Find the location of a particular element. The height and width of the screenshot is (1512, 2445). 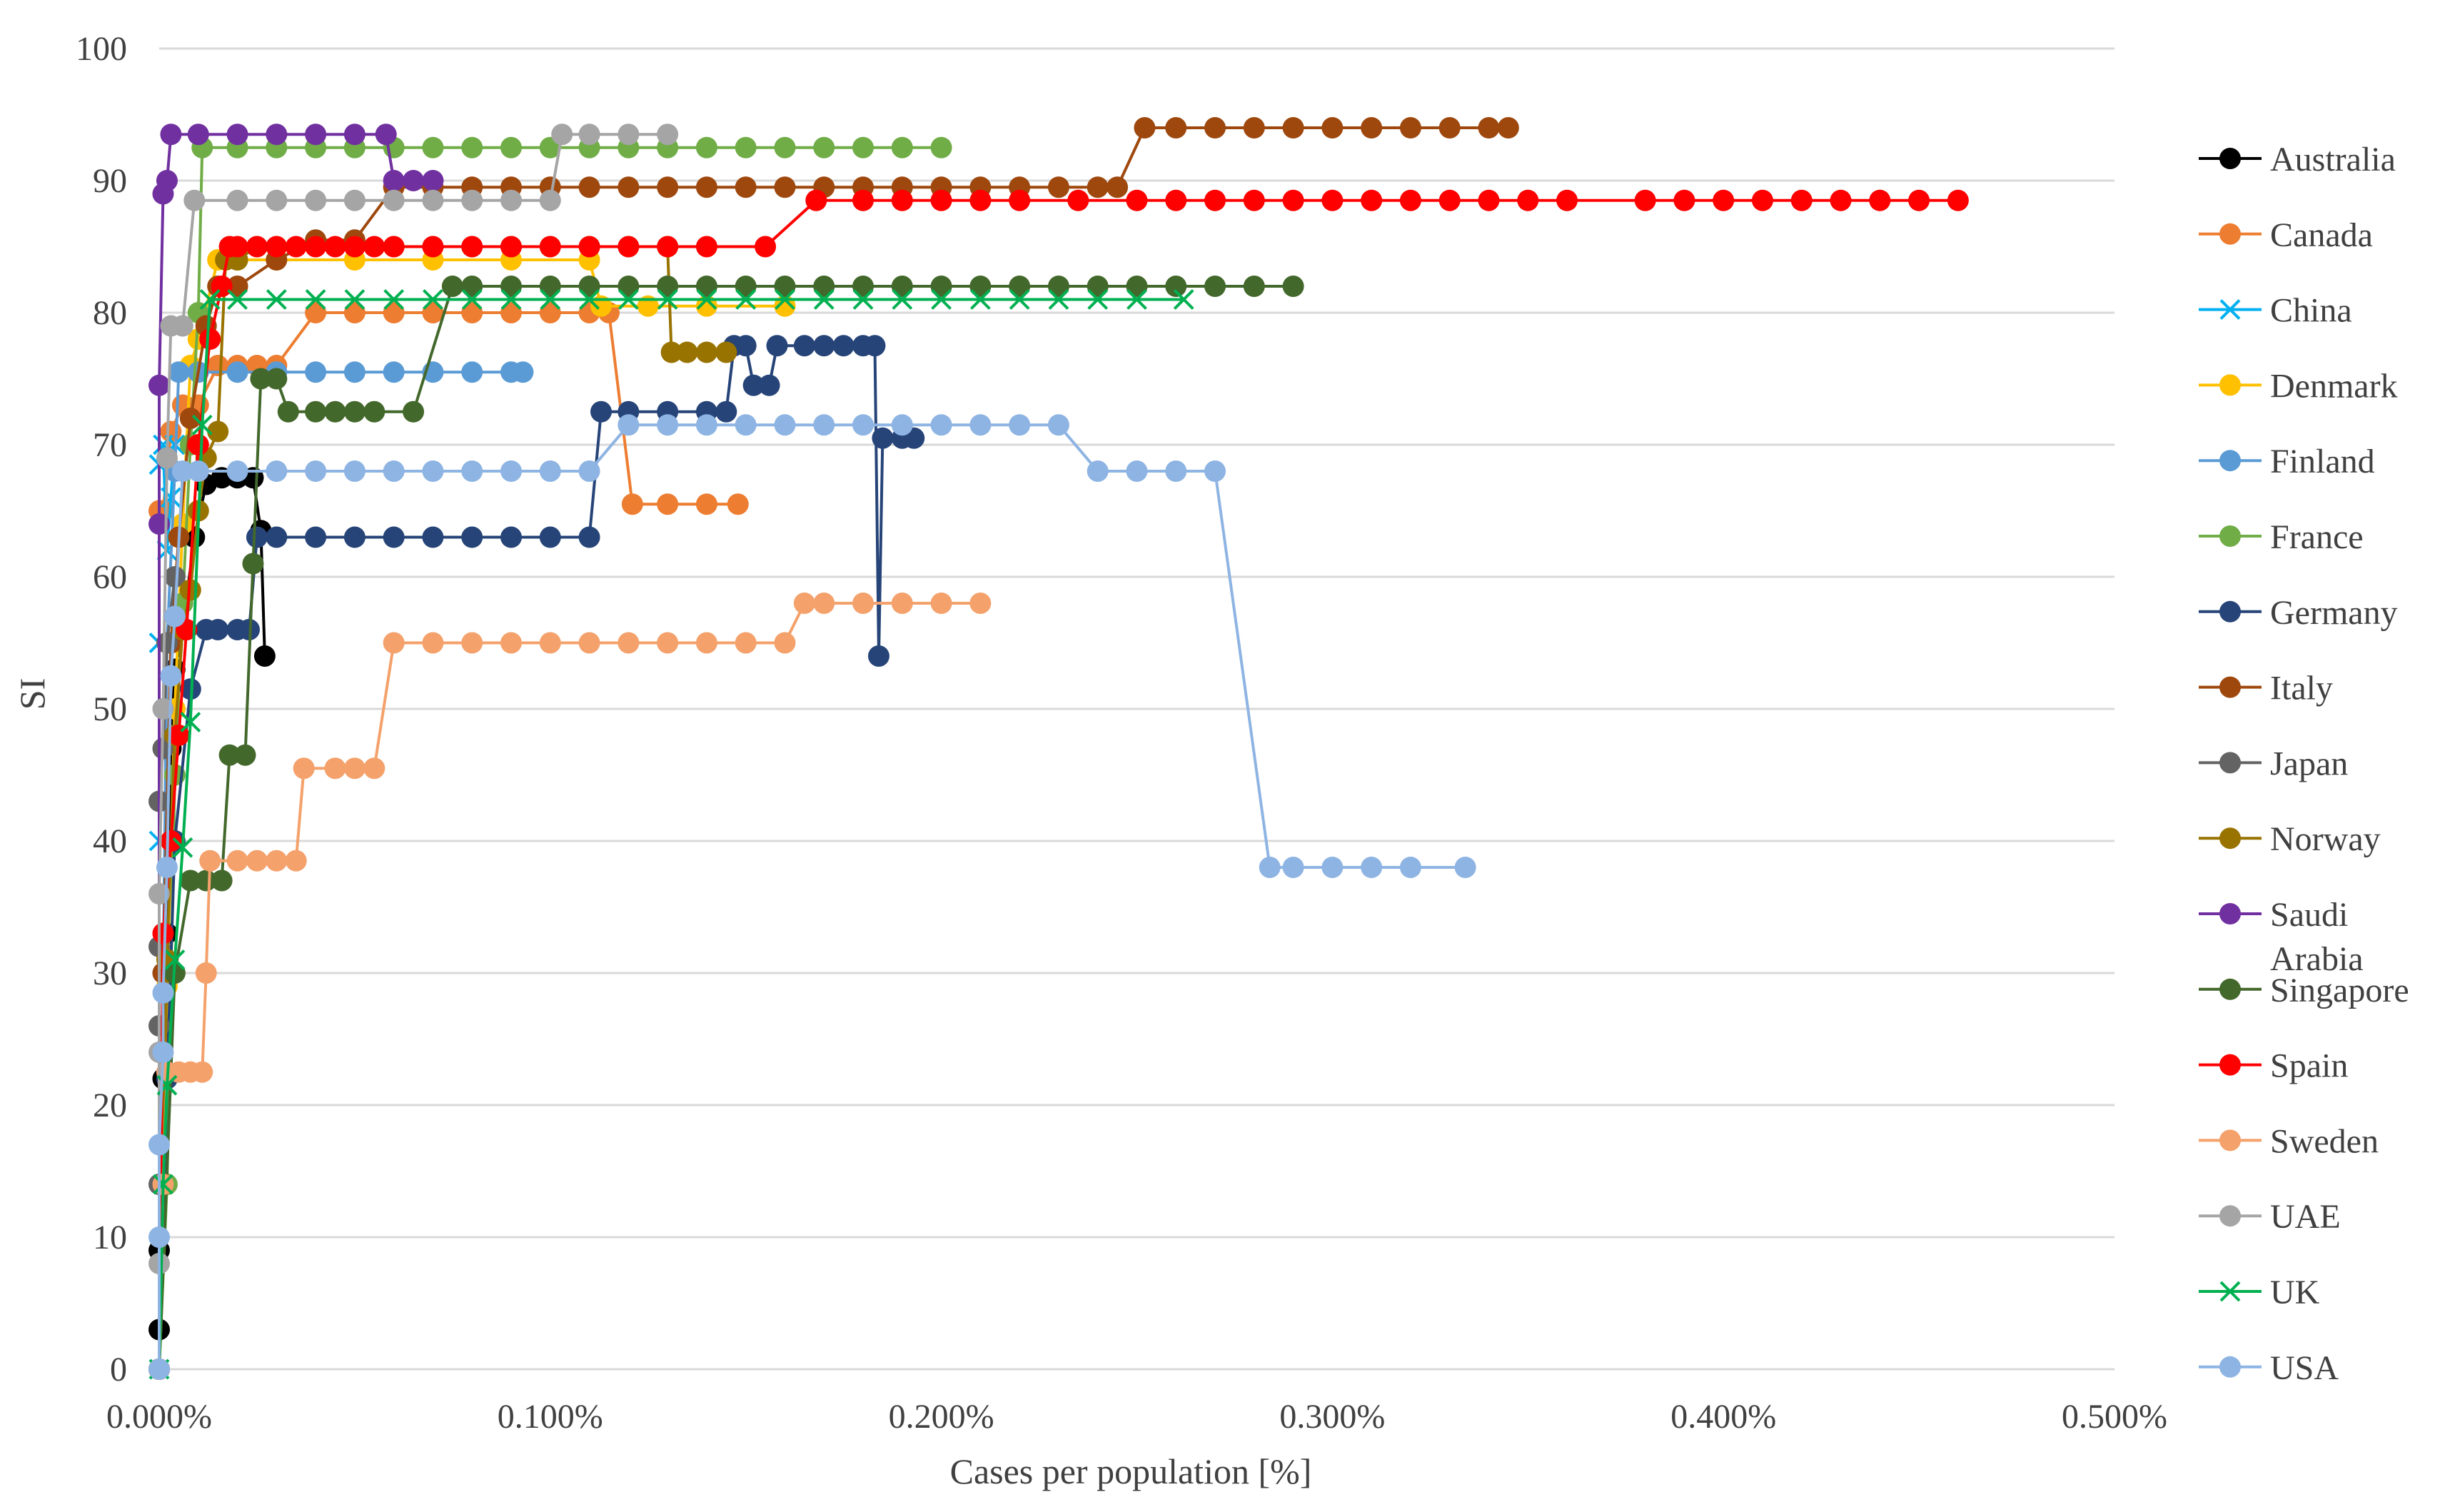

y-axis-title: SI is located at coordinates (32, 694).